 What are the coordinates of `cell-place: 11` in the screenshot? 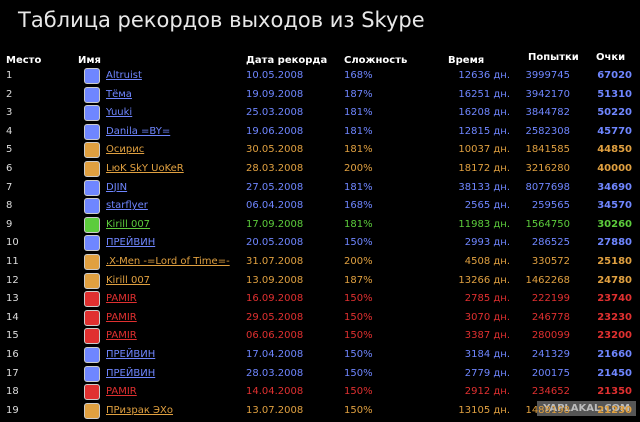 It's located at (12, 261).